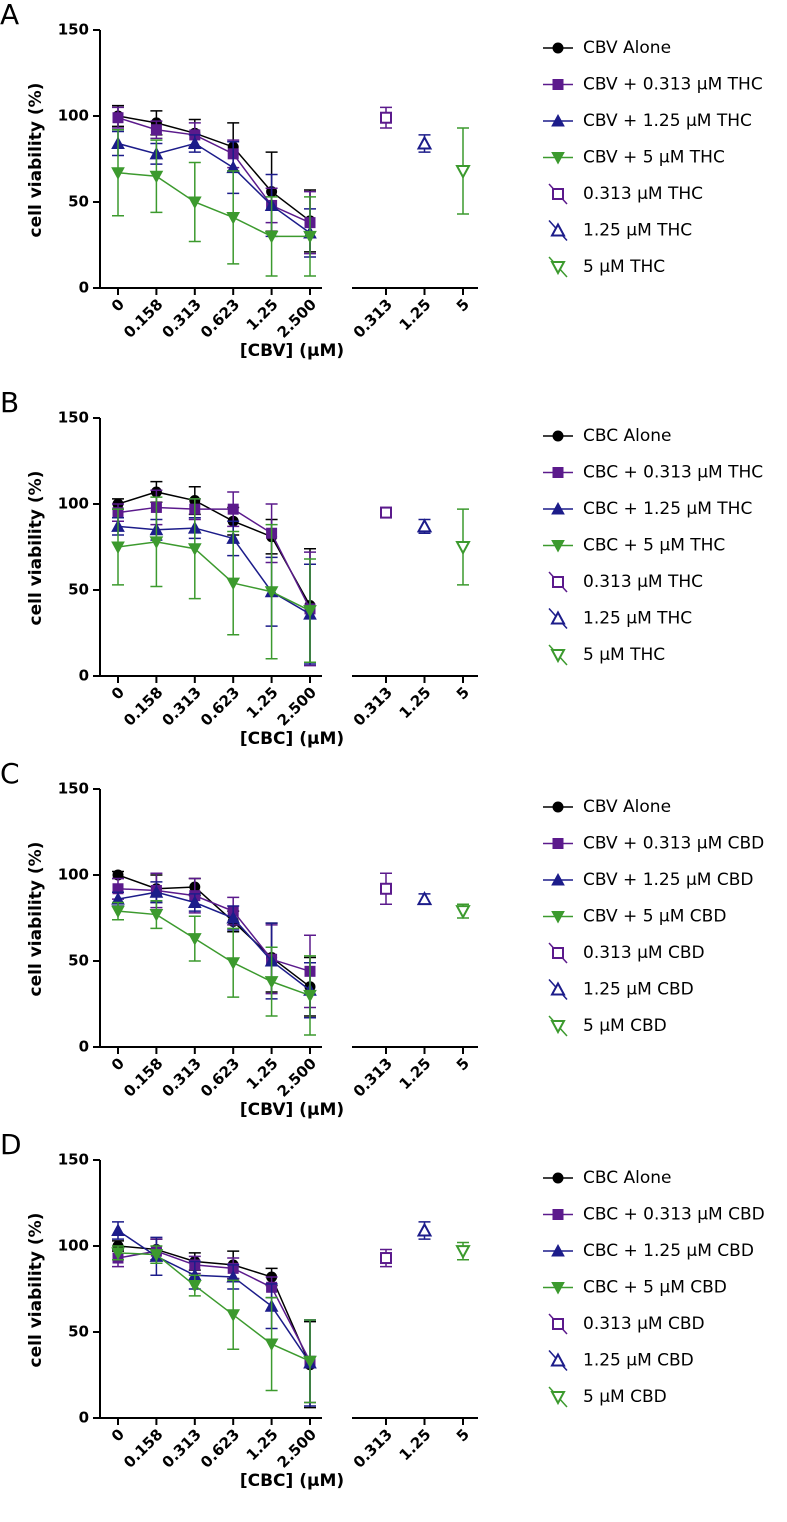 This screenshot has width=787, height=1522. I want to click on legend-label: CBV + 0.313 μM THC, so click(673, 85).